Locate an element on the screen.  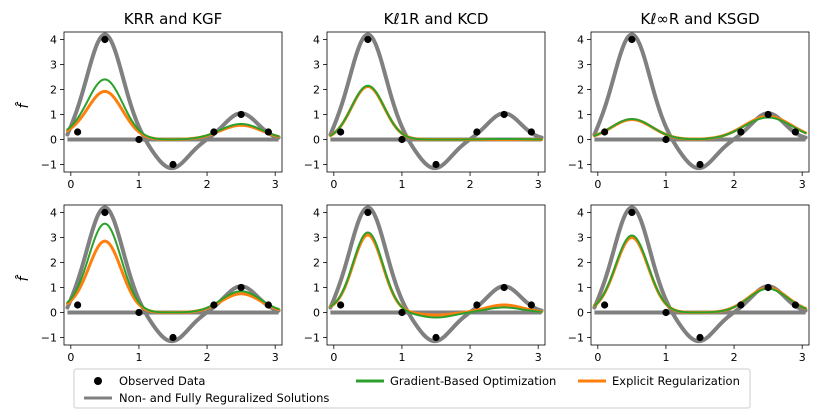
legend-observed-label: Observed Data is located at coordinates (162, 381).